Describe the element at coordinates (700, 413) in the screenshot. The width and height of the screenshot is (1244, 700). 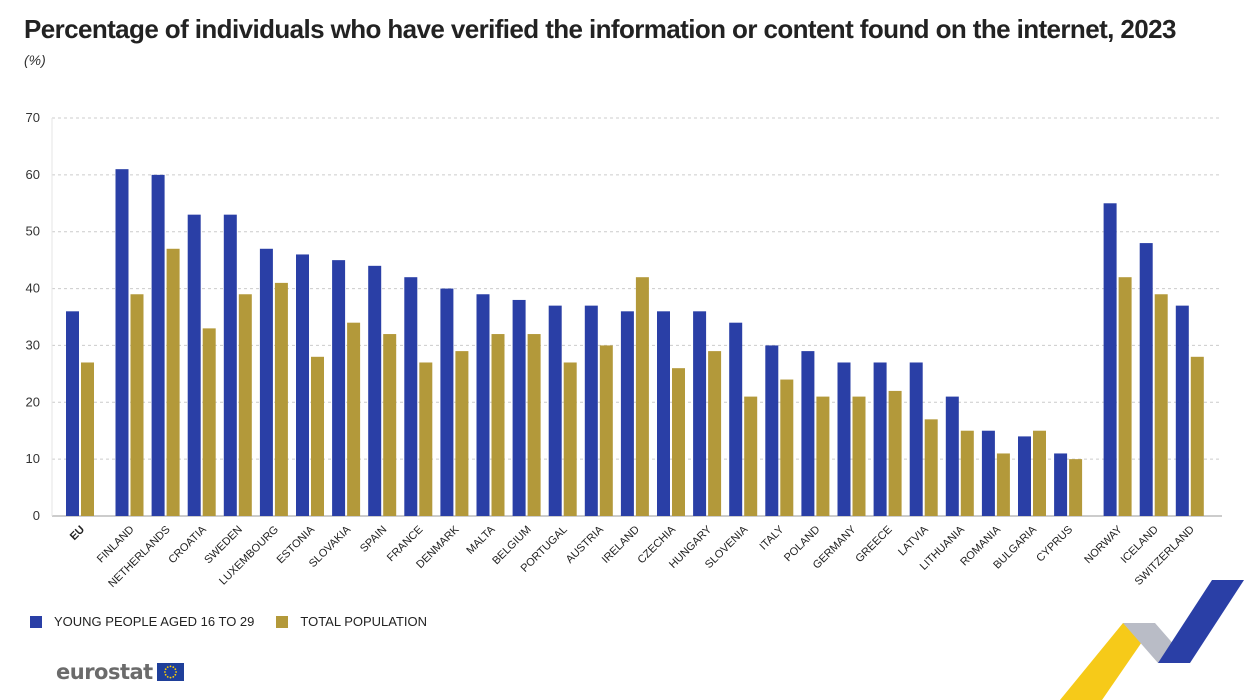
I see `bar-young-hungary` at that location.